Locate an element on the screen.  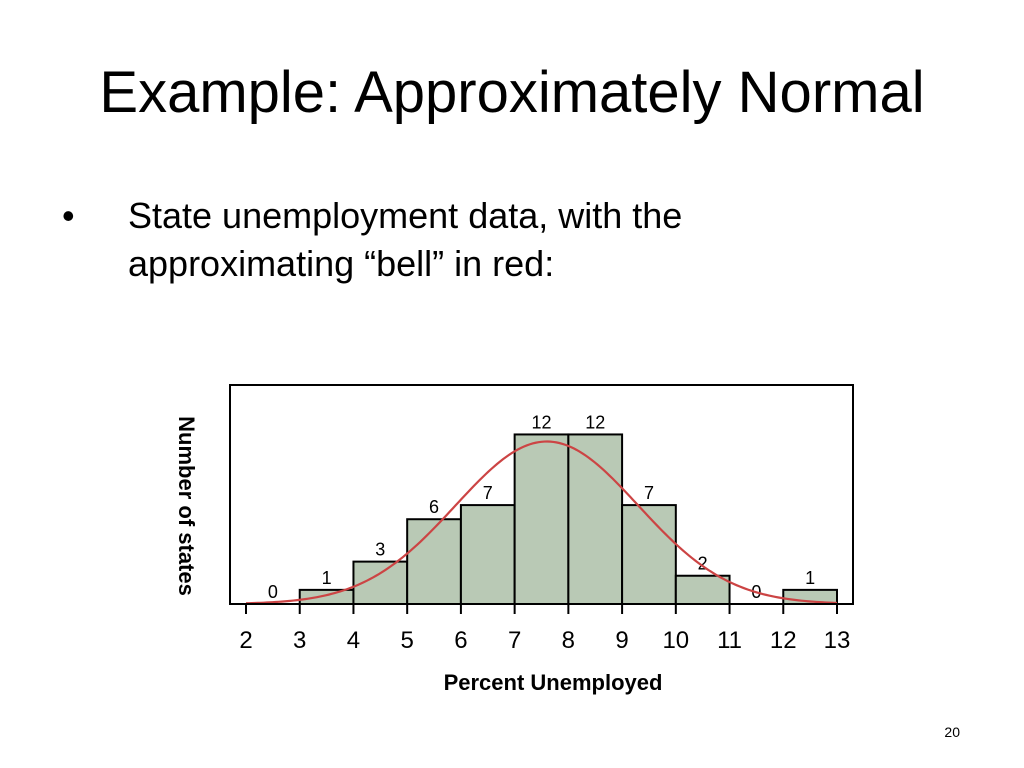
x-tick-label-0: 2 is located at coordinates (245, 640).